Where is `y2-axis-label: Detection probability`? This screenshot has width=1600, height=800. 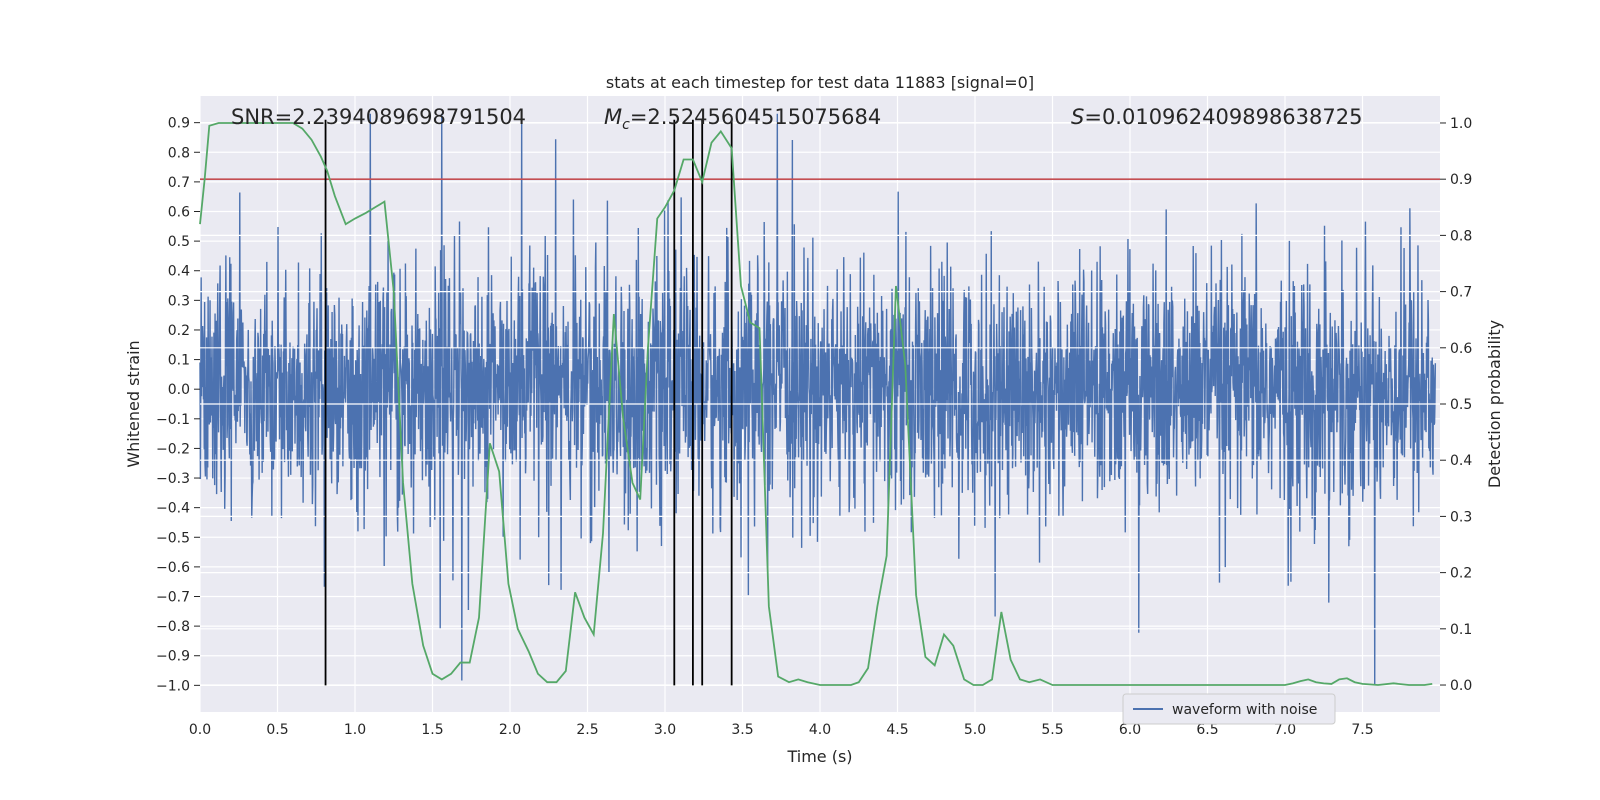 y2-axis-label: Detection probability is located at coordinates (1494, 404).